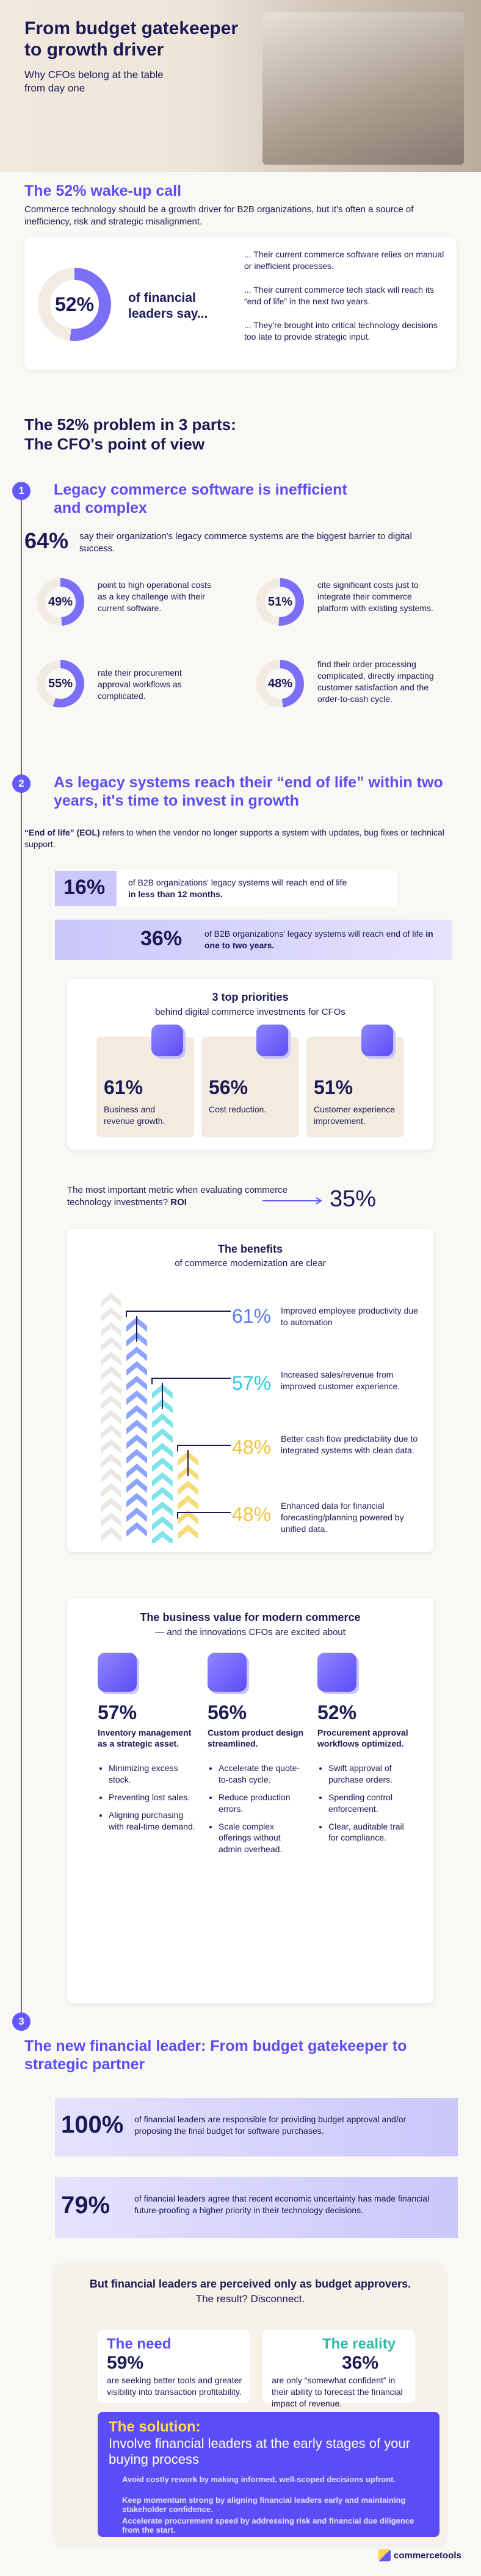 The width and height of the screenshot is (481, 2576). Describe the element at coordinates (60, 602) in the screenshot. I see `donut: 49%` at that location.